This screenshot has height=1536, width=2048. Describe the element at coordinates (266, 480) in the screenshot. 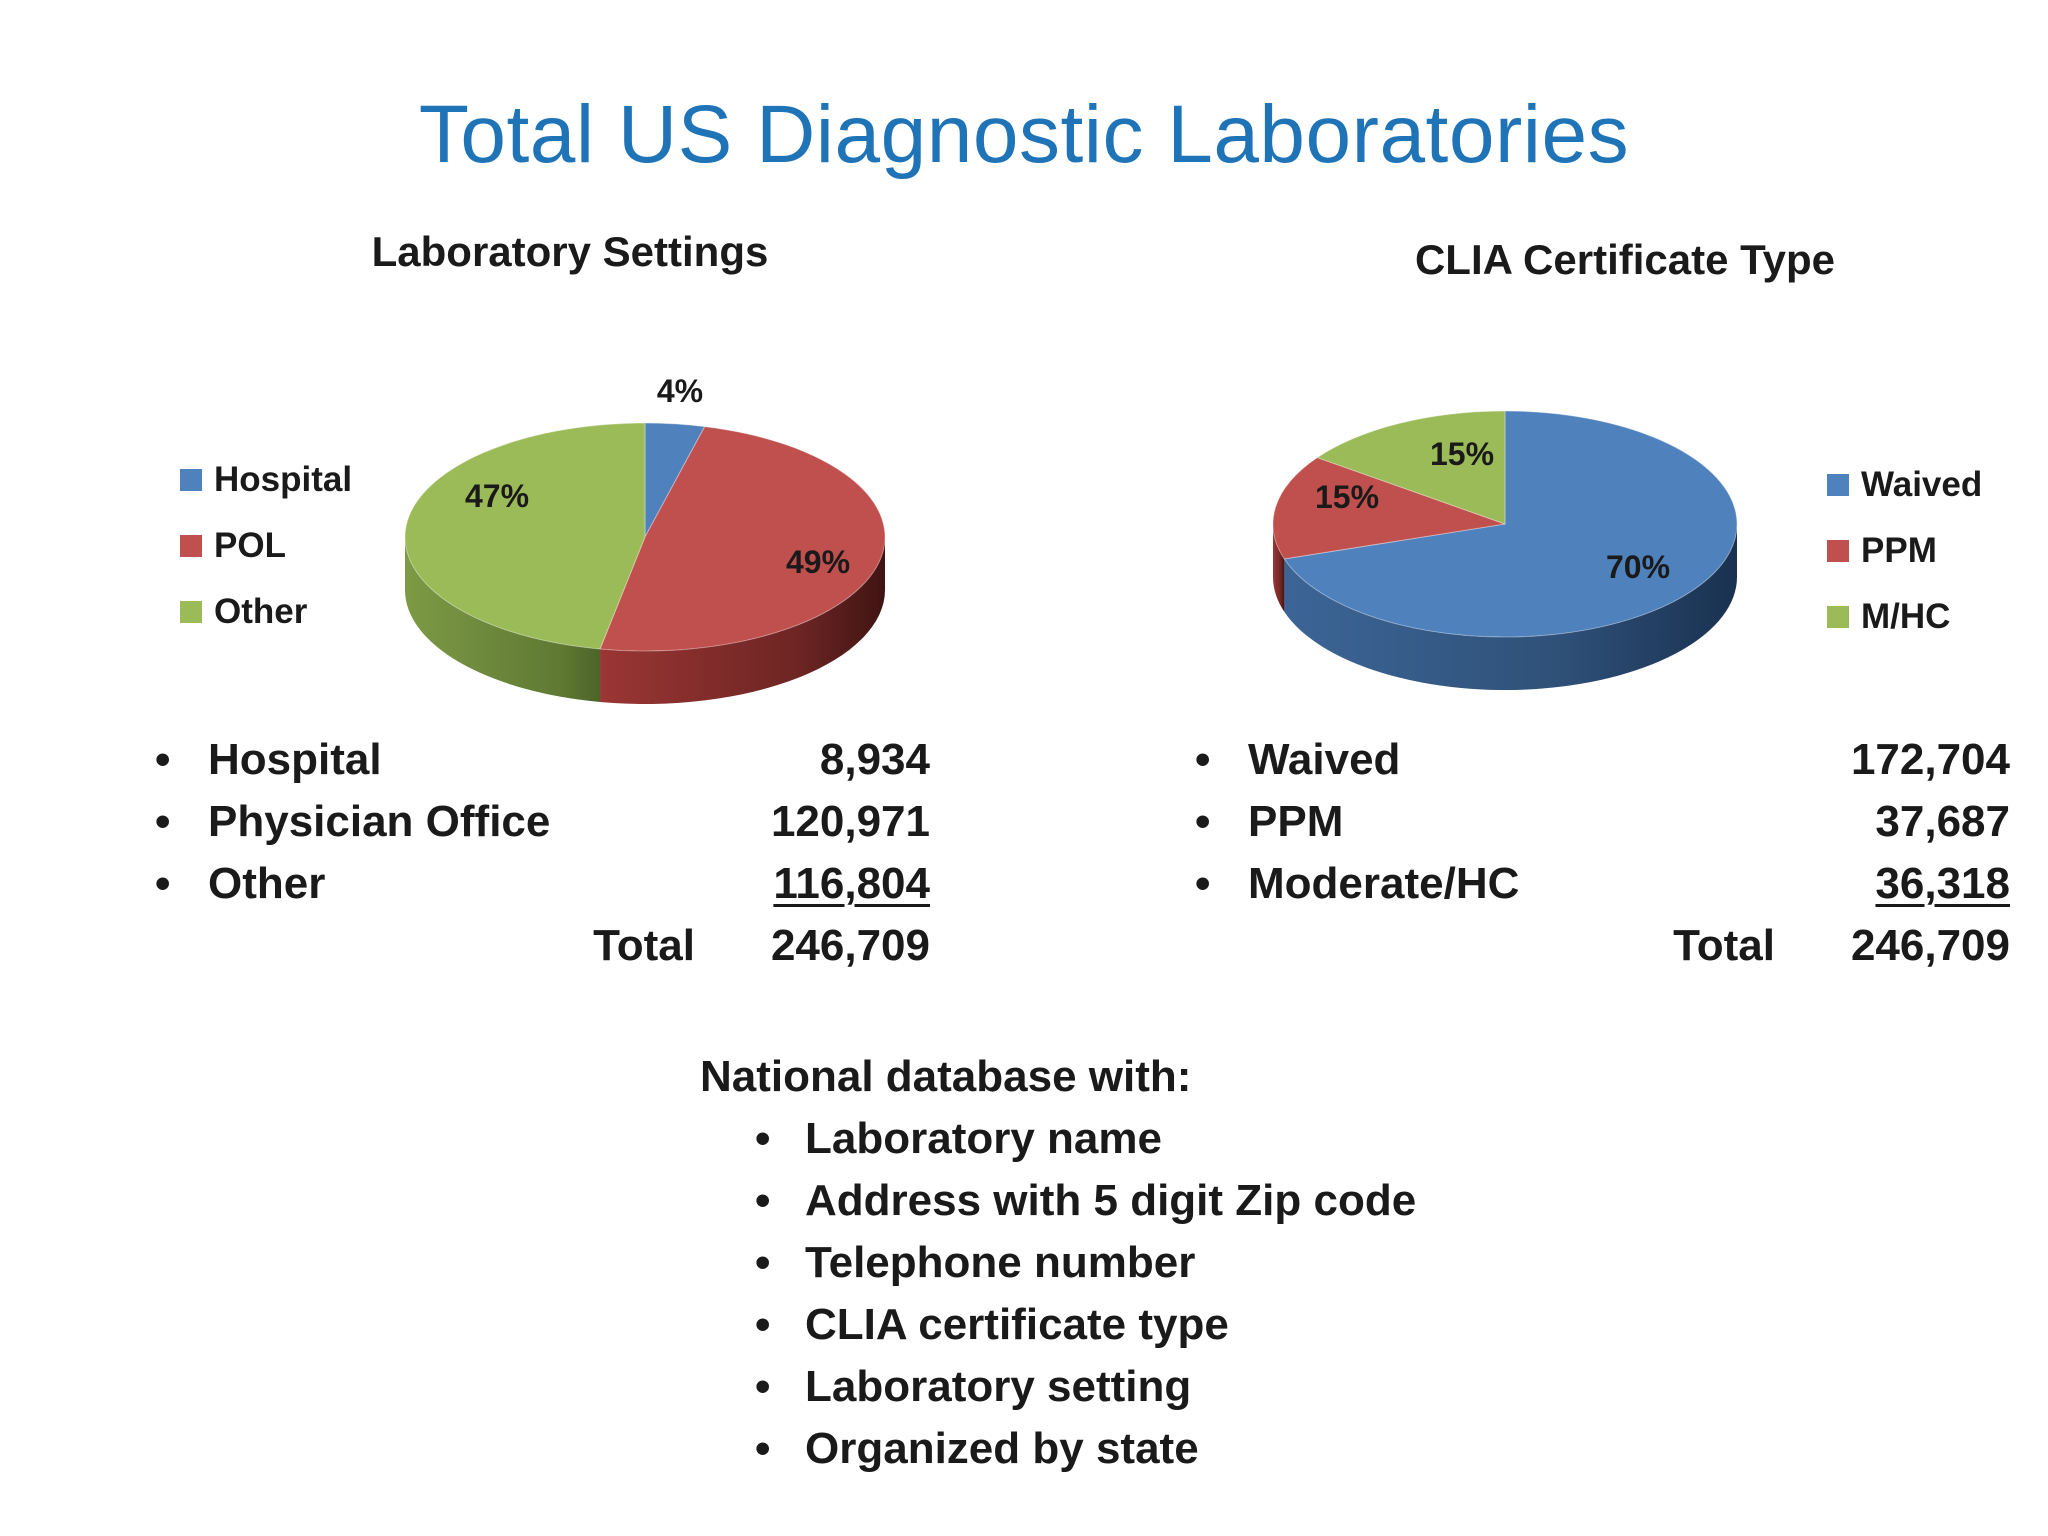

I see `legend-item-hospital: Hospital` at that location.